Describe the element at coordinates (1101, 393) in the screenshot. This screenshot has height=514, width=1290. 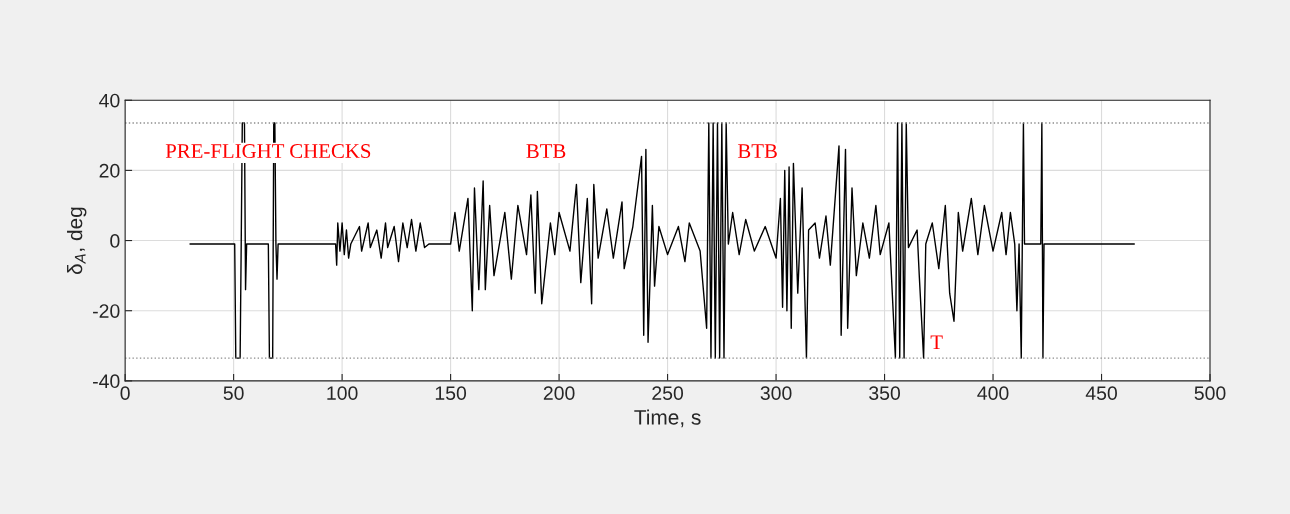
I see `x-tick-label: 450` at that location.